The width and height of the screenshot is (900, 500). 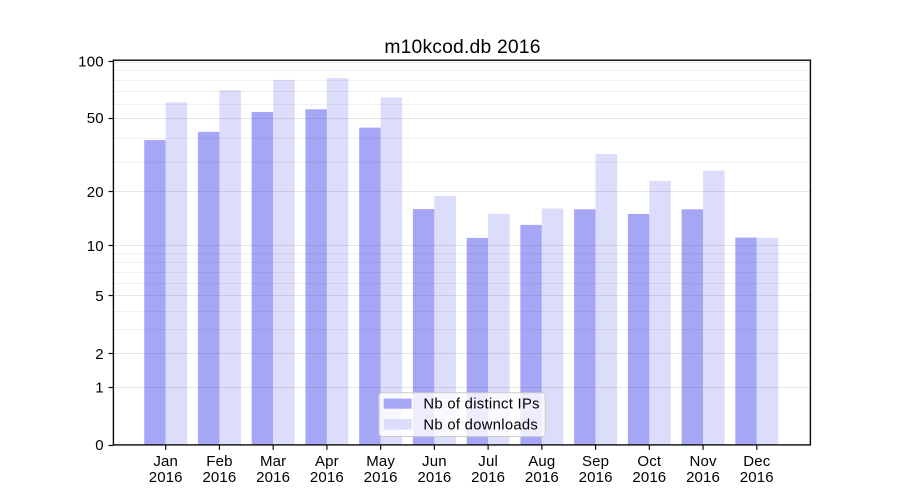 What do you see at coordinates (219, 461) in the screenshot?
I see `svg-text: Feb` at bounding box center [219, 461].